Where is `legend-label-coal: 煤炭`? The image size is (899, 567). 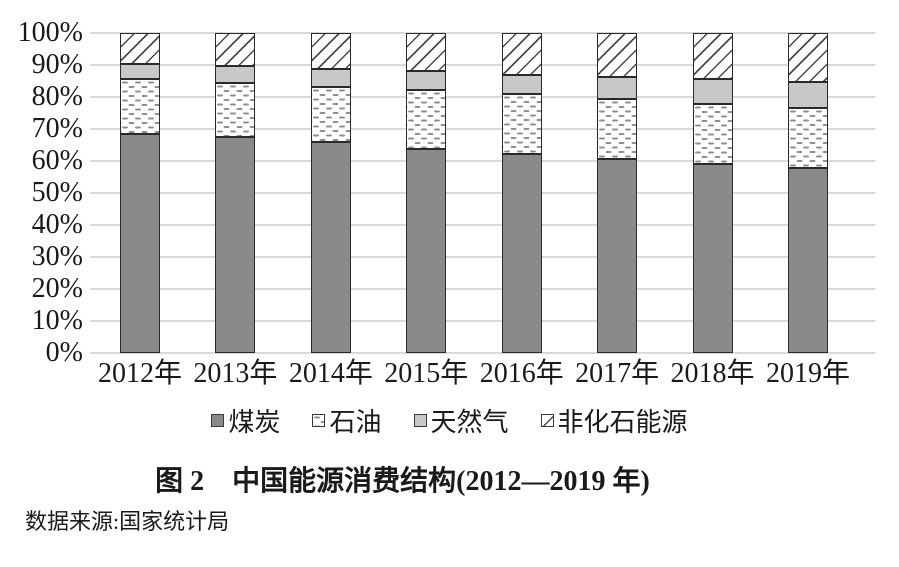
legend-label-coal: 煤炭 is located at coordinates (254, 422).